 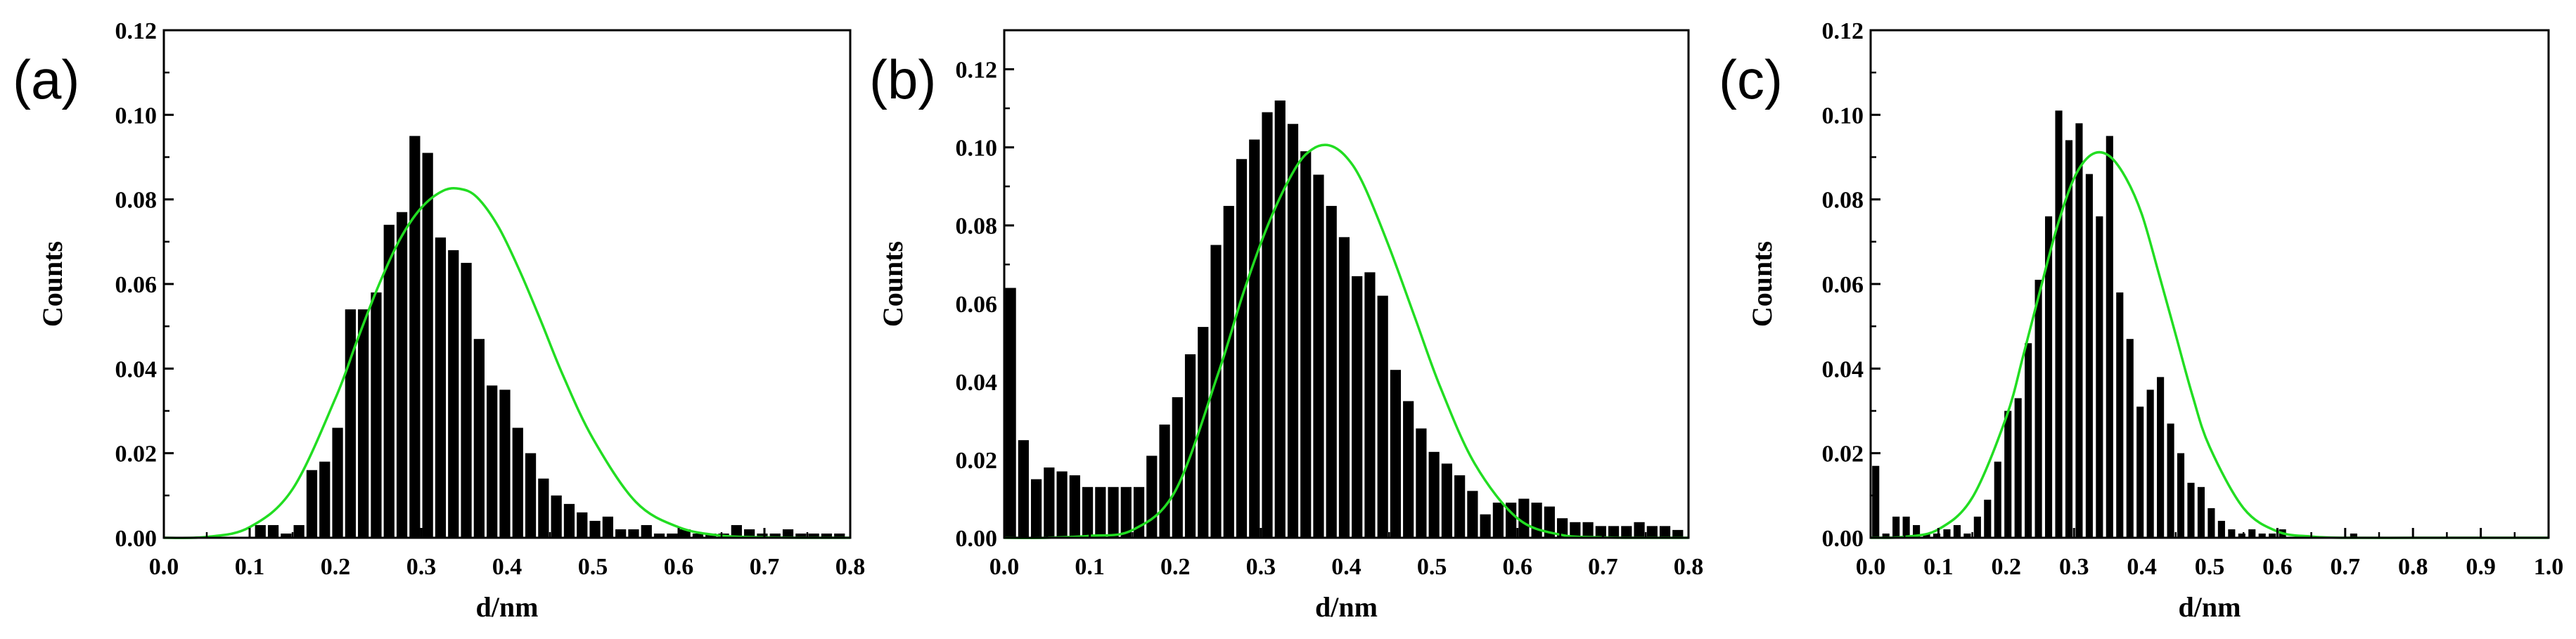 What do you see at coordinates (2114, 324) in the screenshot?
I see `histogram-bars` at bounding box center [2114, 324].